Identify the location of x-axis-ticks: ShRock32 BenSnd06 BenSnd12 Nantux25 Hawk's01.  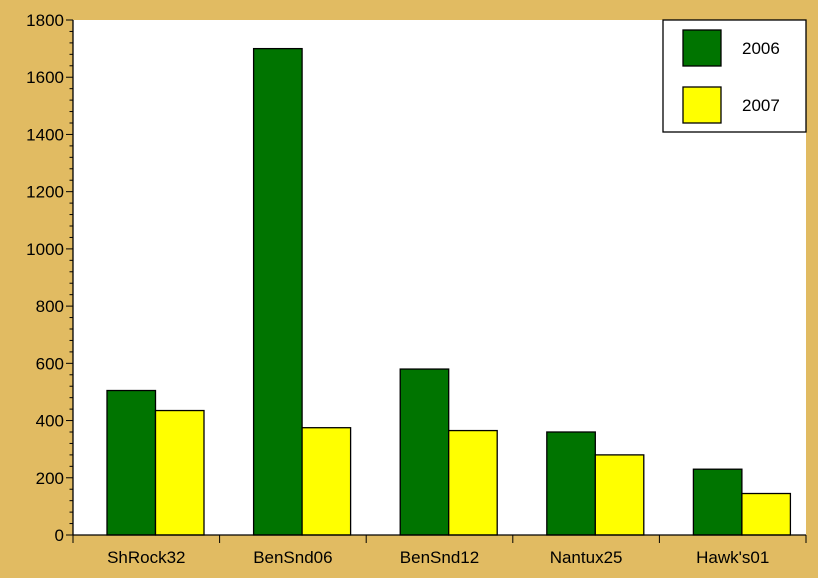
(439, 551).